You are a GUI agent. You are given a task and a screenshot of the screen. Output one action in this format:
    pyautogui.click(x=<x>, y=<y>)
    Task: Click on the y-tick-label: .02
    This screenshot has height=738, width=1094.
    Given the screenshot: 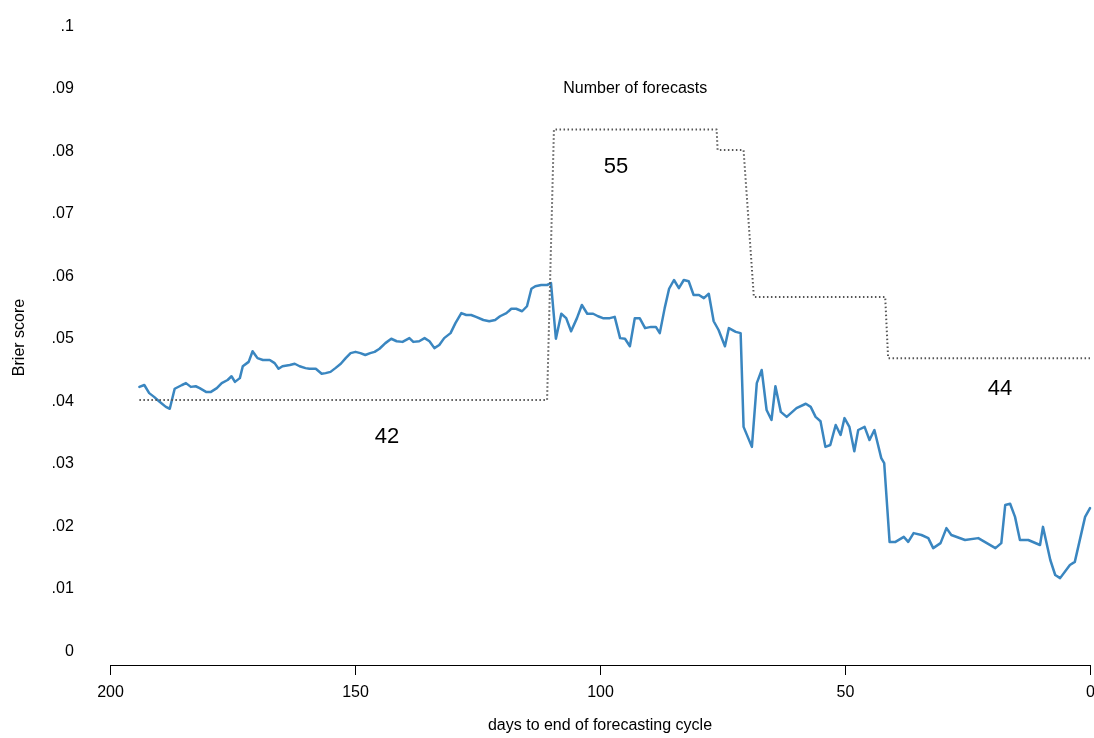 What is the action you would take?
    pyautogui.click(x=62, y=525)
    